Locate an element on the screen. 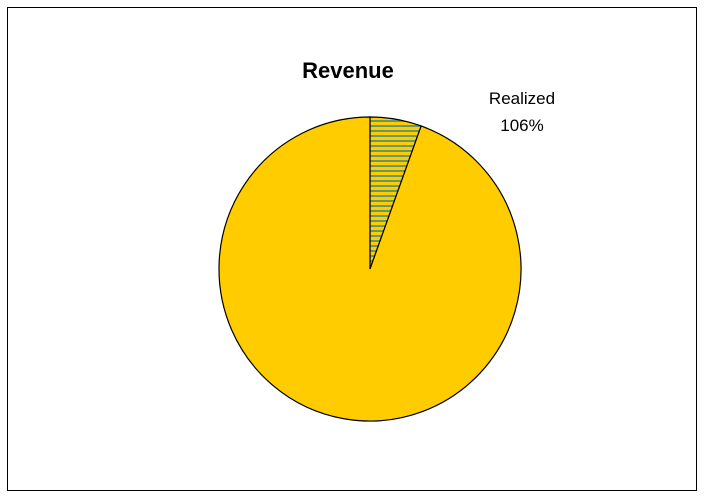 The image size is (705, 500). slice-value-realized: 106% is located at coordinates (521, 125).